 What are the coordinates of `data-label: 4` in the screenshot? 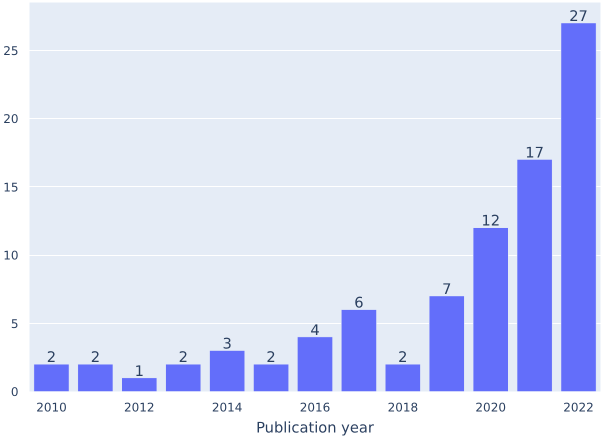 It's located at (315, 330).